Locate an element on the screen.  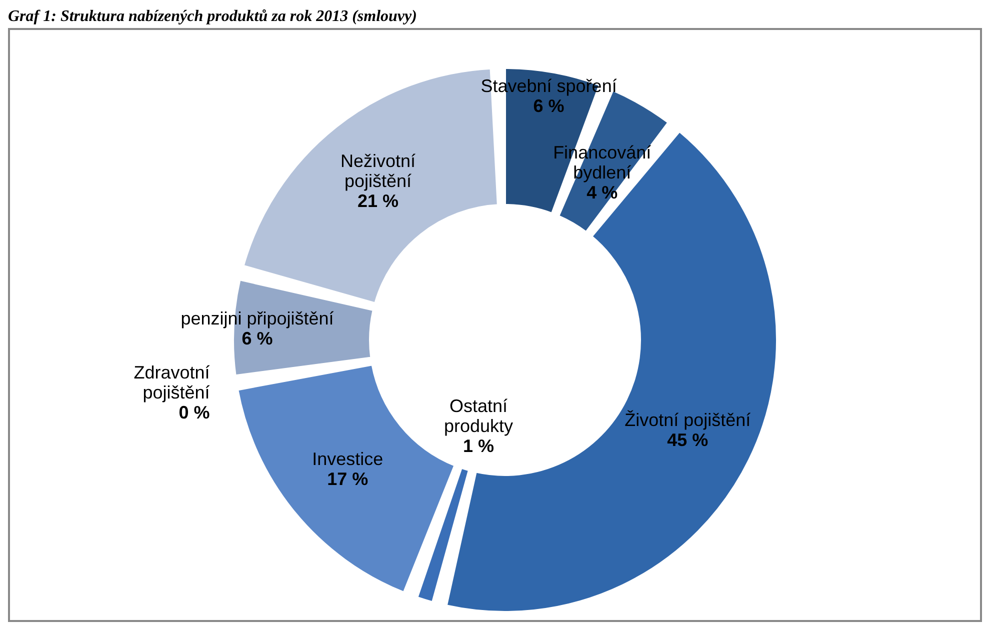
text: 0 % is located at coordinates (194, 412).